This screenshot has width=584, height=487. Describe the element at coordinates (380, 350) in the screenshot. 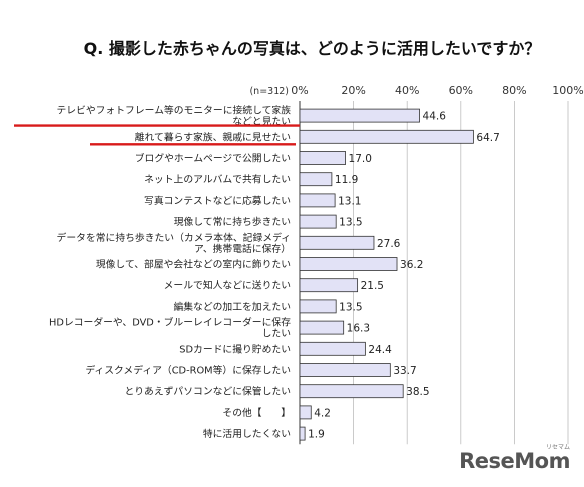

I see `value-label: 24.4` at that location.